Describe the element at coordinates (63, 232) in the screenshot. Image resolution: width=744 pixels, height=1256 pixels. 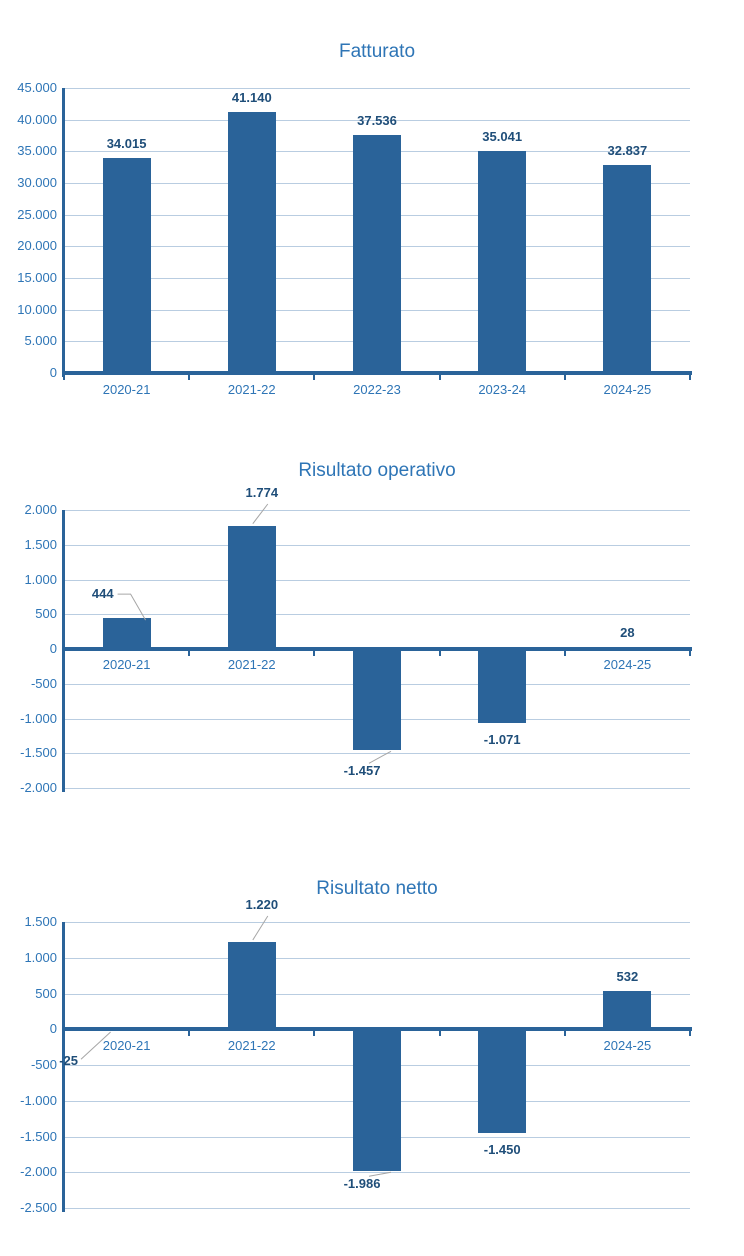
I see `y-axis-line` at that location.